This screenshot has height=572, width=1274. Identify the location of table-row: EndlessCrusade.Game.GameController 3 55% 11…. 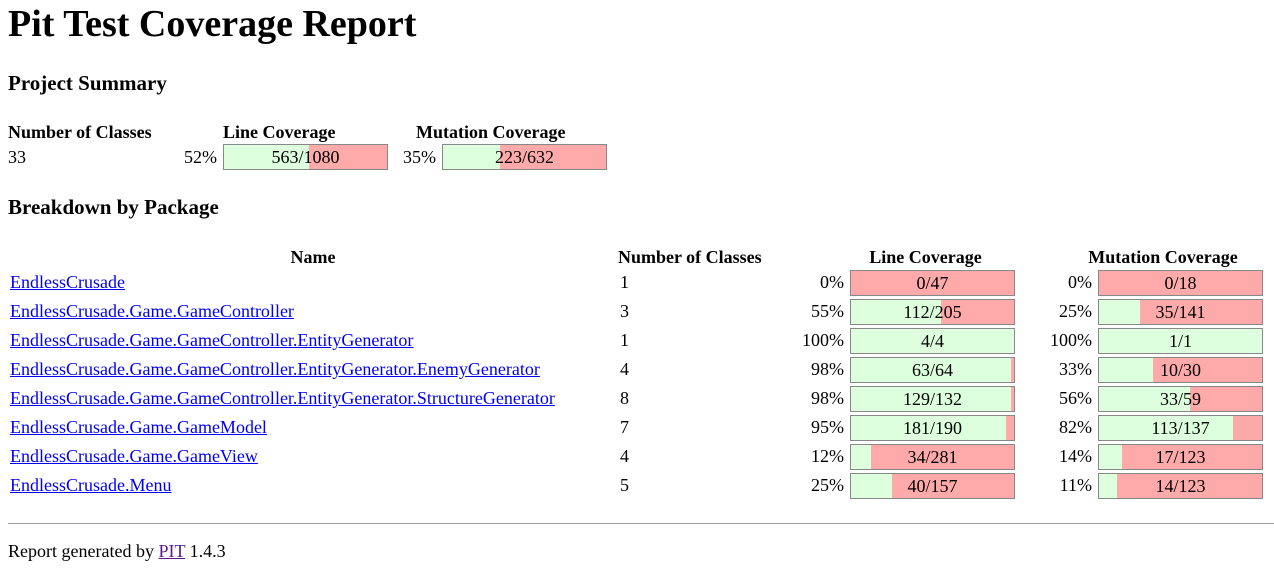
(635, 311).